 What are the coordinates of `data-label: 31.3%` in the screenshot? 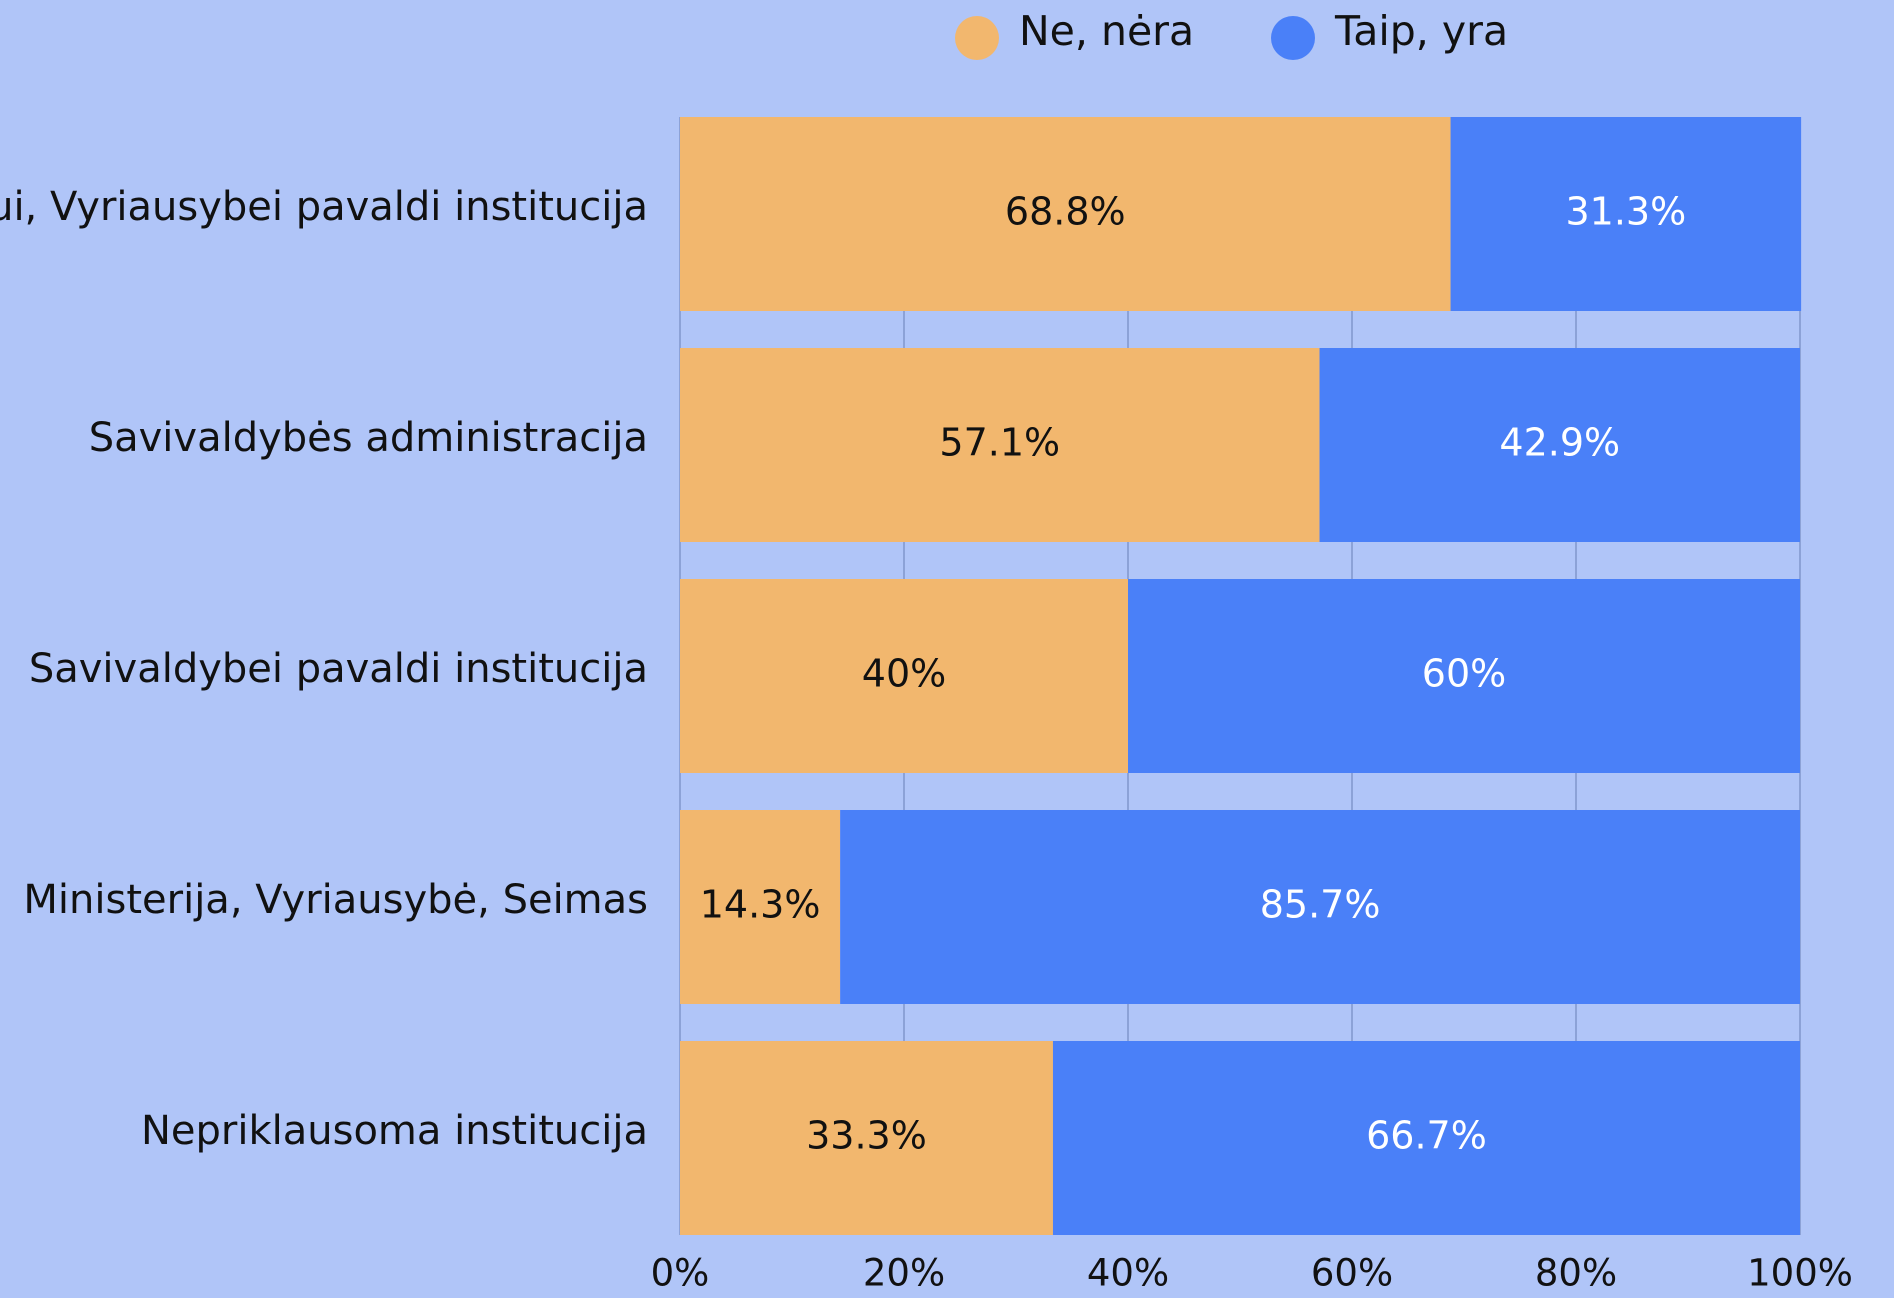 It's located at (1625, 212).